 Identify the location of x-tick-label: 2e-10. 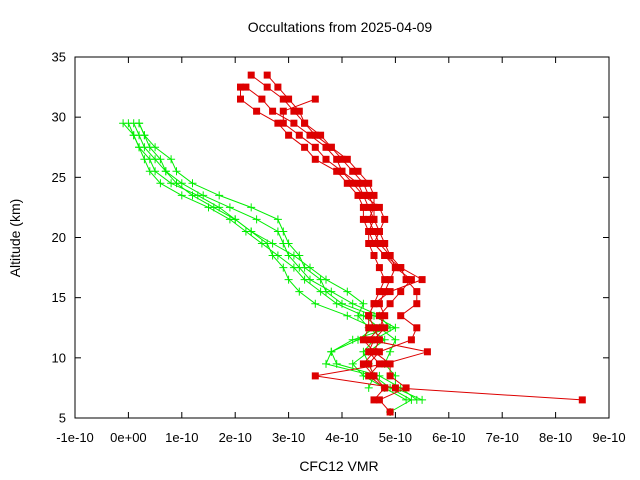
(235, 437).